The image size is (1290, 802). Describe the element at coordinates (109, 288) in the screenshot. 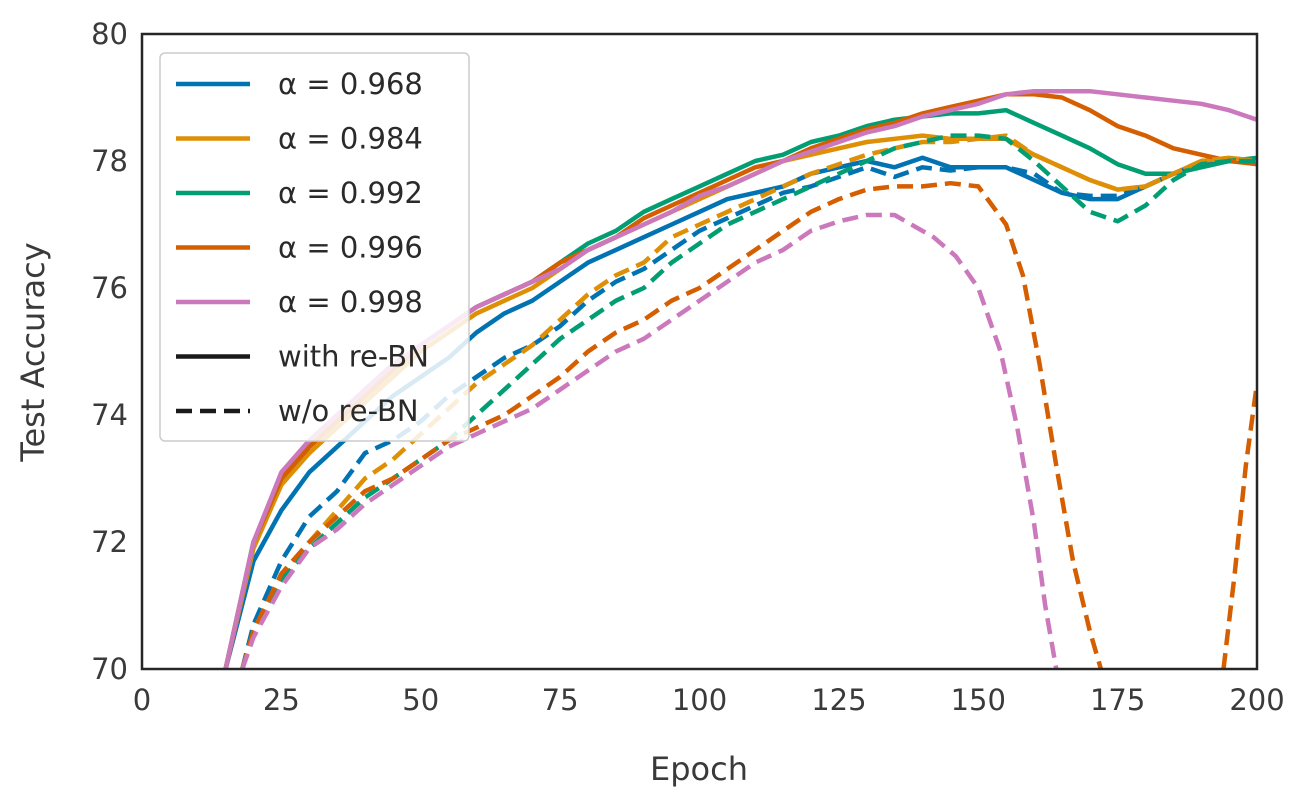

I see `y-tick-label: 76` at that location.